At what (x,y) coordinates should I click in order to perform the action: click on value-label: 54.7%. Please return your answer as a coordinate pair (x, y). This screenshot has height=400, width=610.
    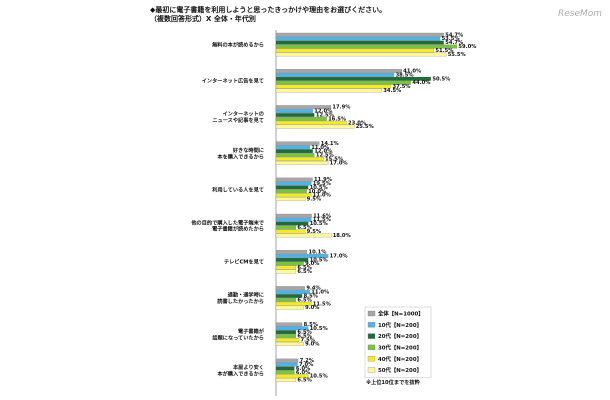
    Looking at the image, I should click on (454, 43).